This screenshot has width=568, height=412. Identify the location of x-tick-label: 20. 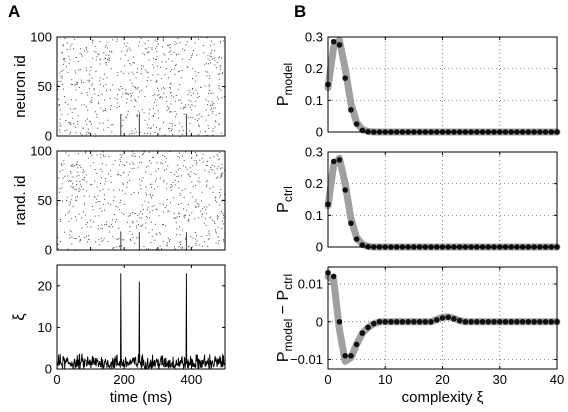
(442, 379).